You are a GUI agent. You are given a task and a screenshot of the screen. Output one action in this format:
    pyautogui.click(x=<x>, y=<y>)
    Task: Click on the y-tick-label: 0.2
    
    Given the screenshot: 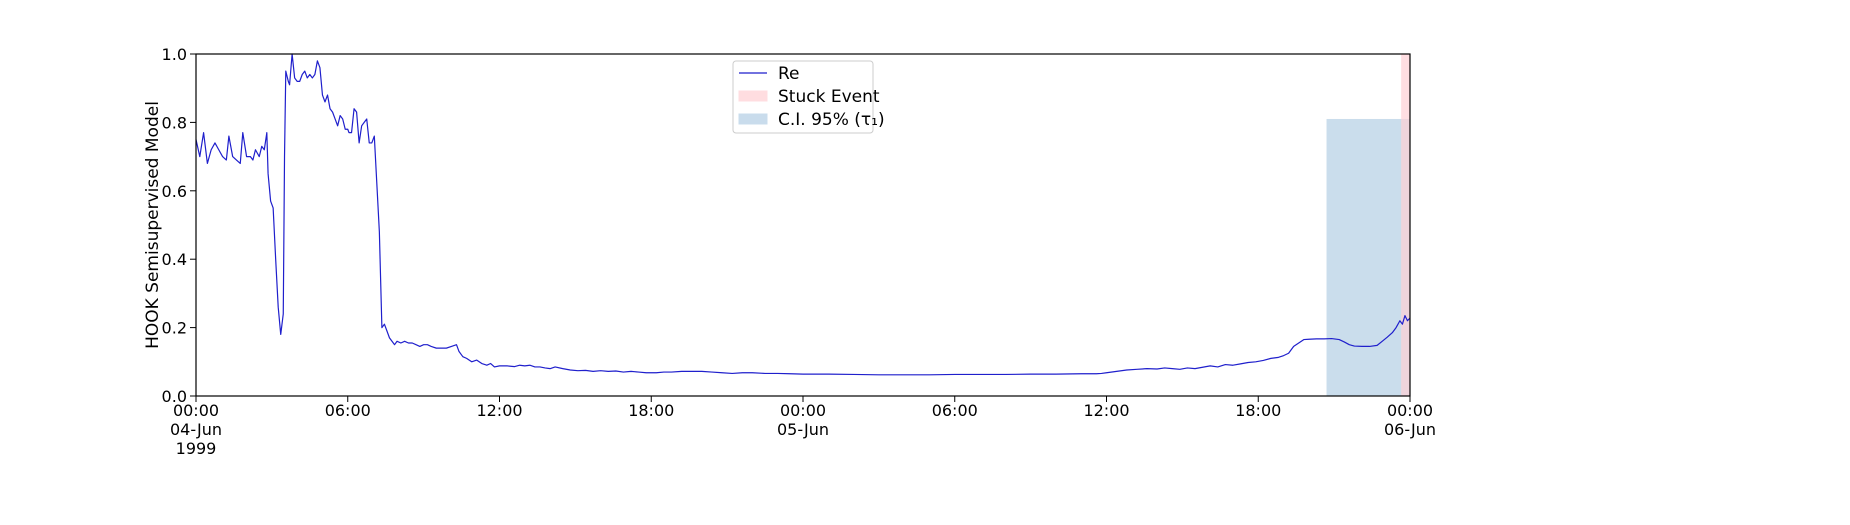 What is the action you would take?
    pyautogui.click(x=174, y=328)
    